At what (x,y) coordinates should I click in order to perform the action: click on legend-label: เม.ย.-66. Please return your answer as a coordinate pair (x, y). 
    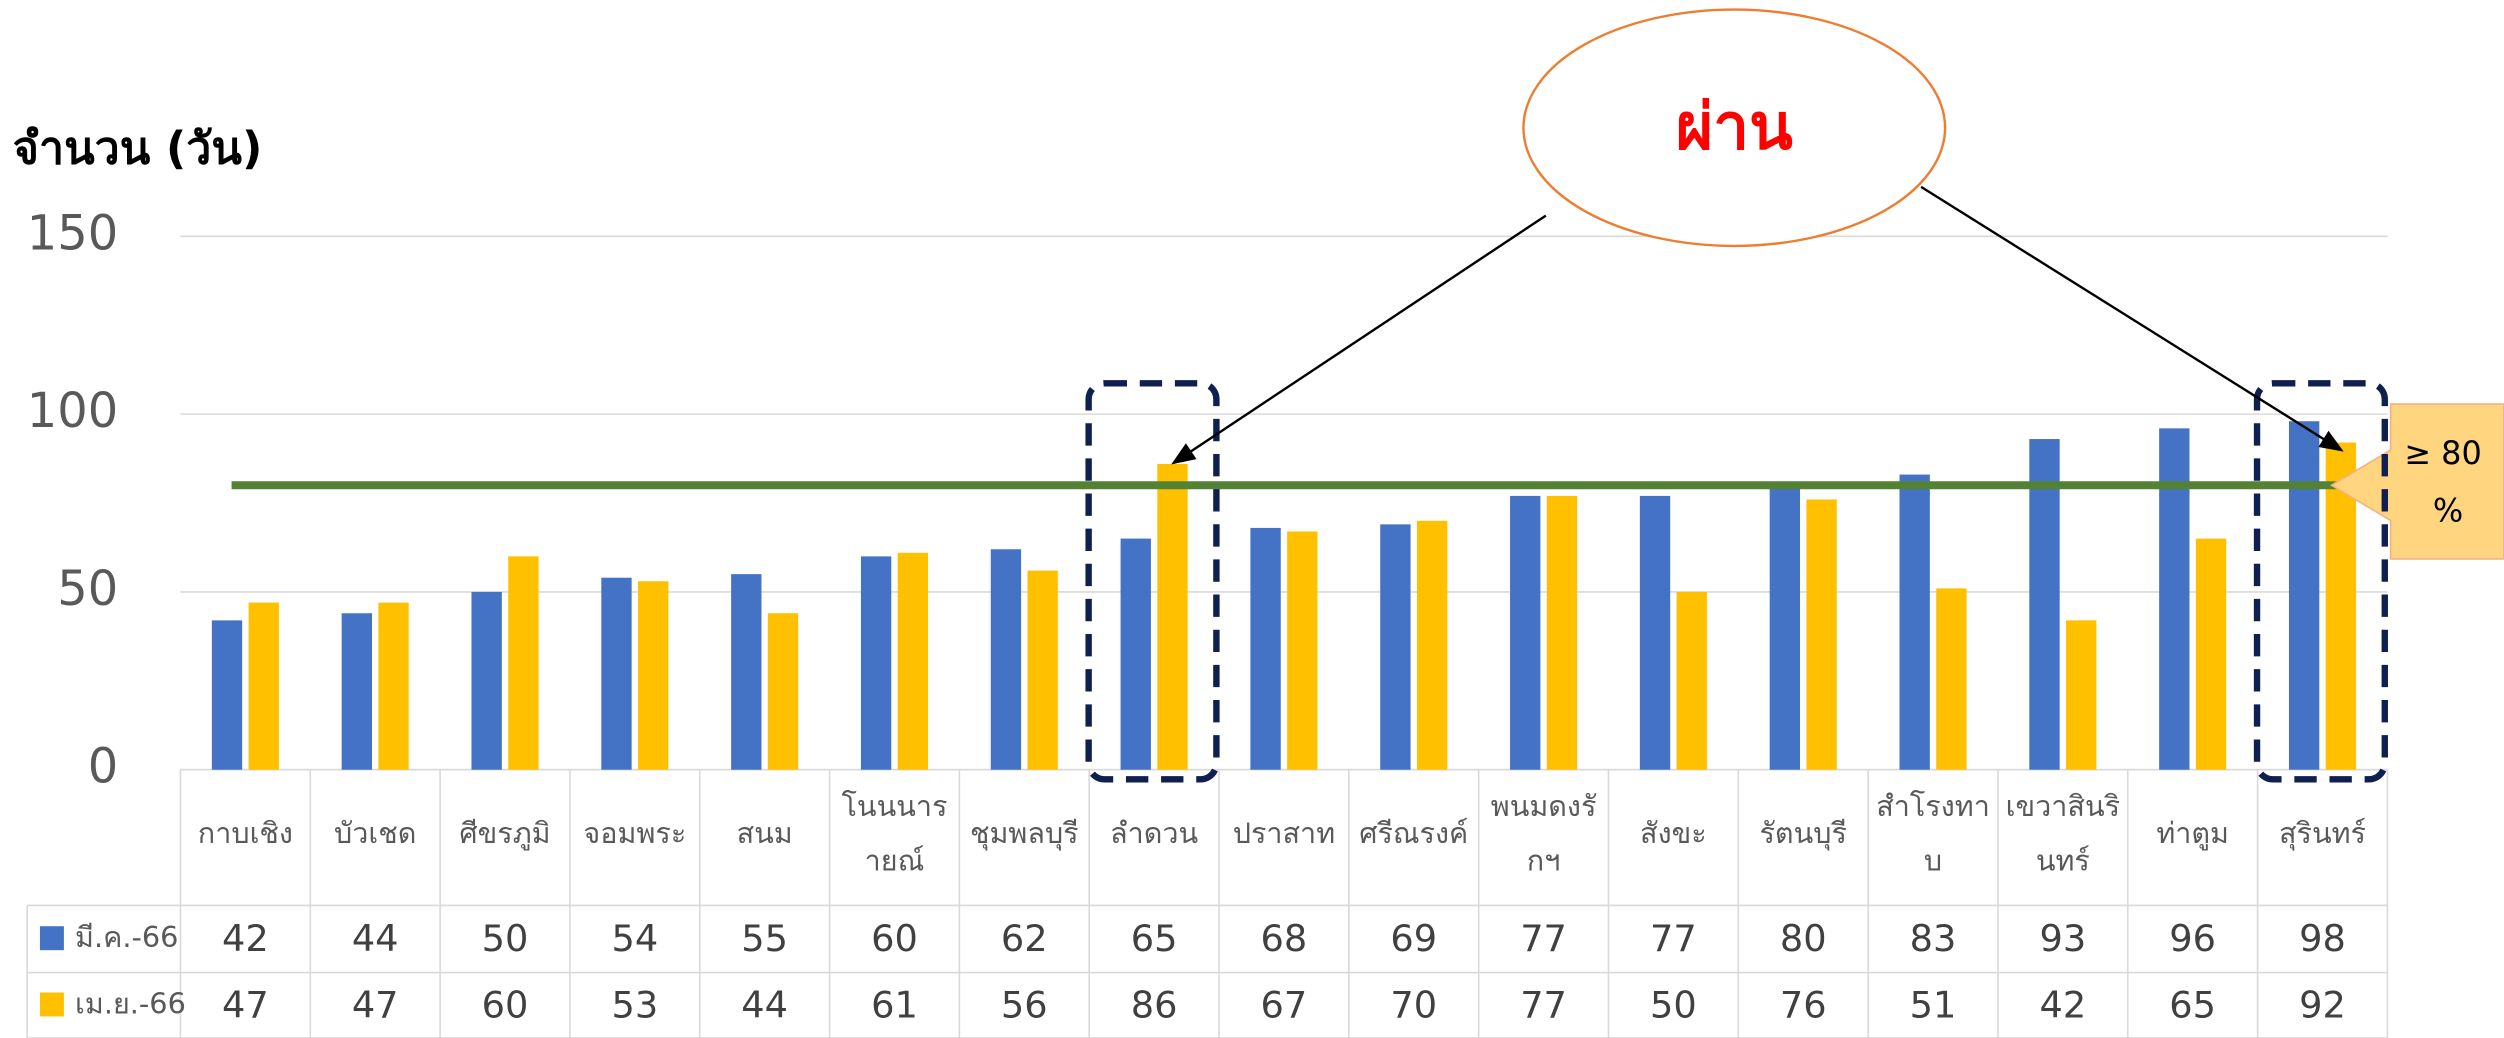
    Looking at the image, I should click on (130, 1003).